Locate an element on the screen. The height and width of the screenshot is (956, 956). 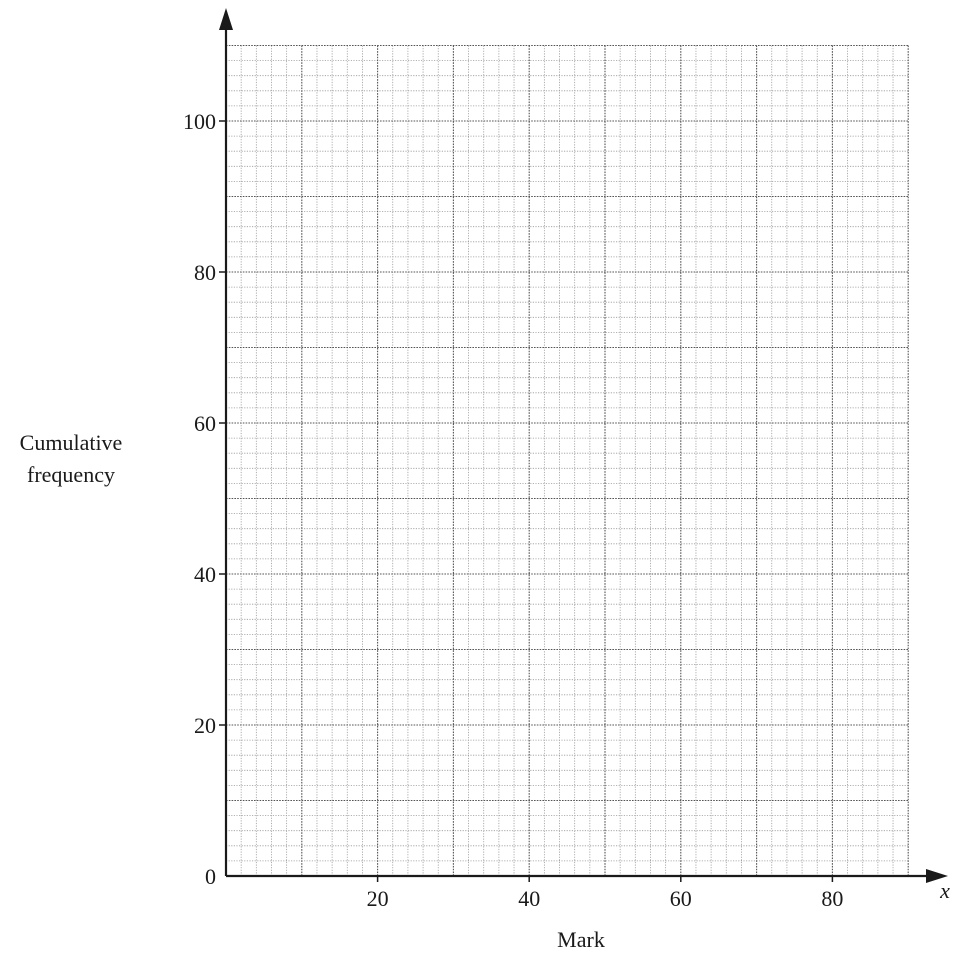
y-tick-label: 40 is located at coordinates (205, 574).